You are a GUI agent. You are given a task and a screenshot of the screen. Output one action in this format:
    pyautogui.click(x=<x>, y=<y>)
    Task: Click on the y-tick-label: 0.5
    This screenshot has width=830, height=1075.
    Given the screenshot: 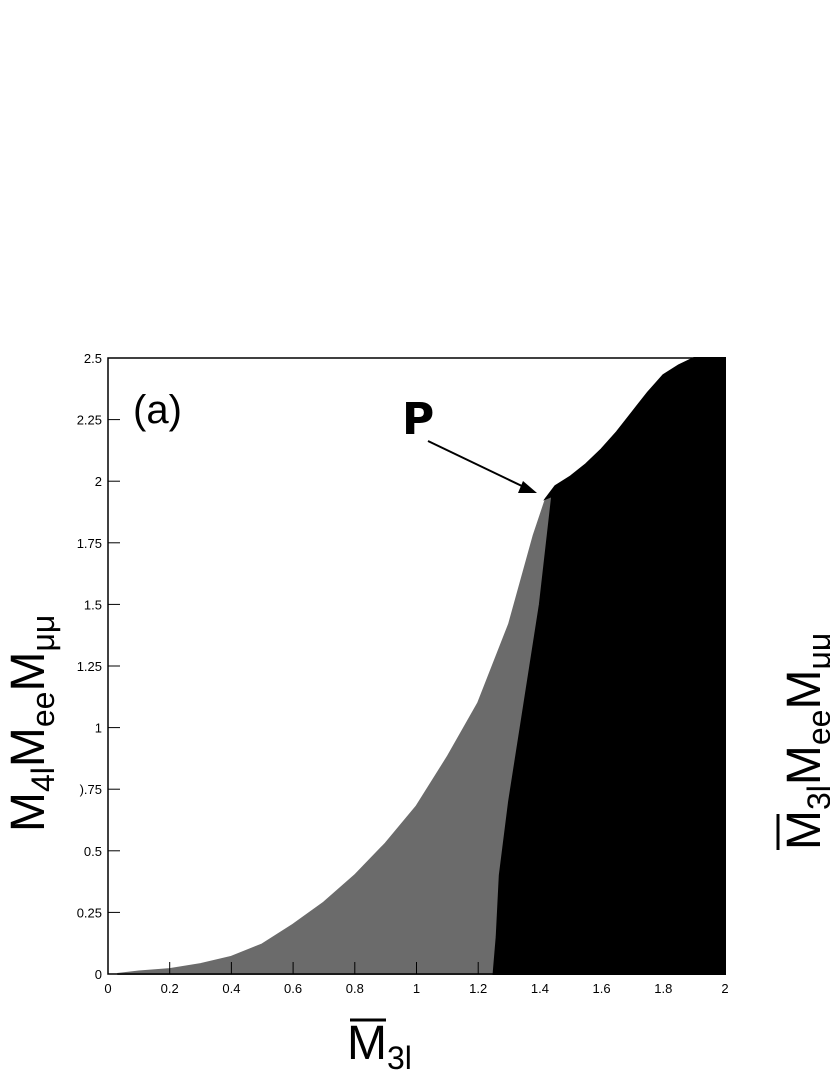 What is the action you would take?
    pyautogui.click(x=93, y=851)
    